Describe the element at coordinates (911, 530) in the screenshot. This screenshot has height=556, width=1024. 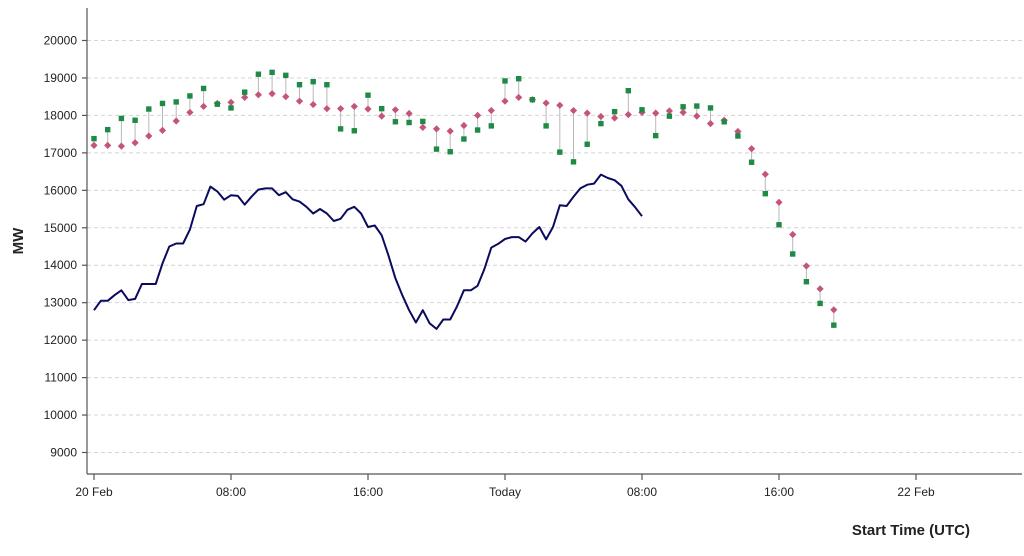
I see `x-axis-title: Start Time (UTC)` at that location.